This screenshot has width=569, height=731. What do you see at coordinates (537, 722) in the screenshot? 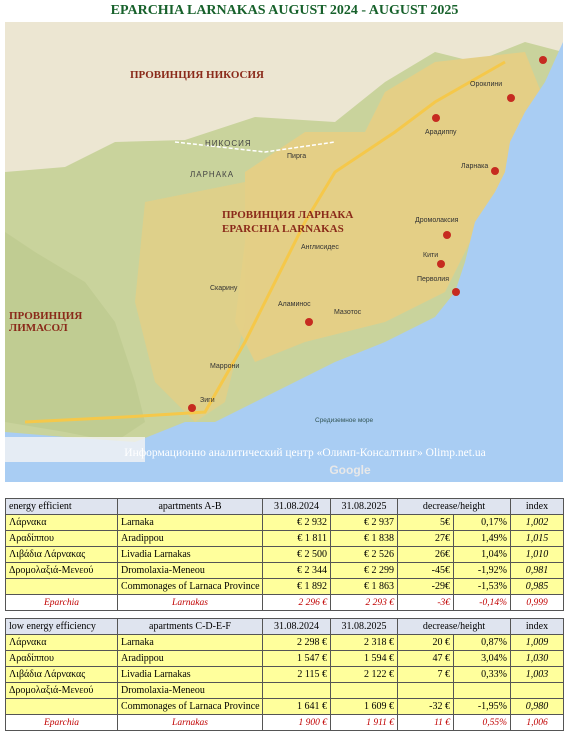
I see `cell: 1,006` at bounding box center [537, 722].